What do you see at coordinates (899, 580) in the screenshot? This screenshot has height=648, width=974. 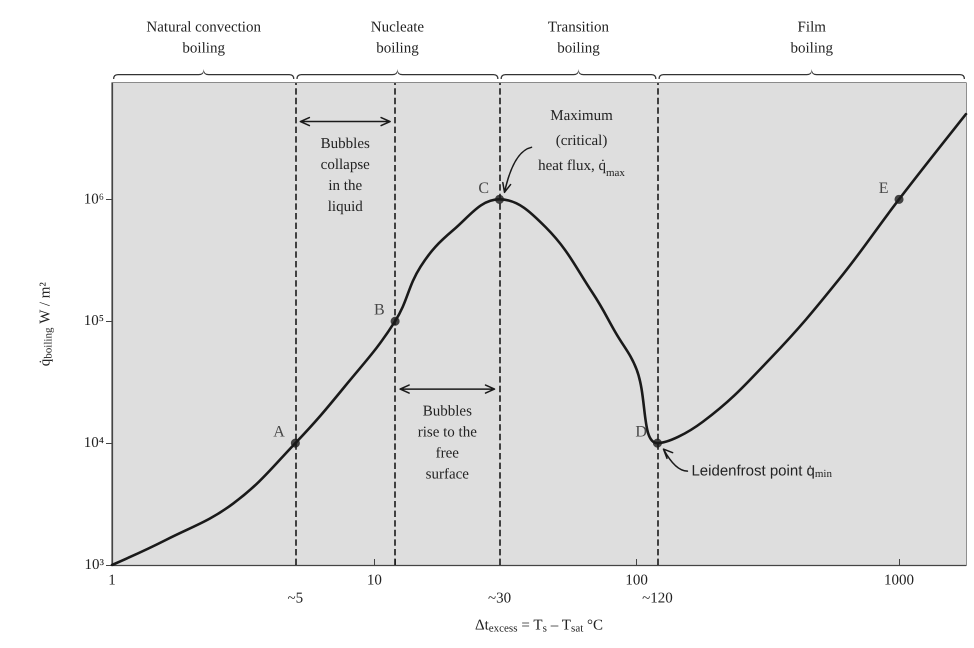 I see `x-tick-label: 1000` at bounding box center [899, 580].